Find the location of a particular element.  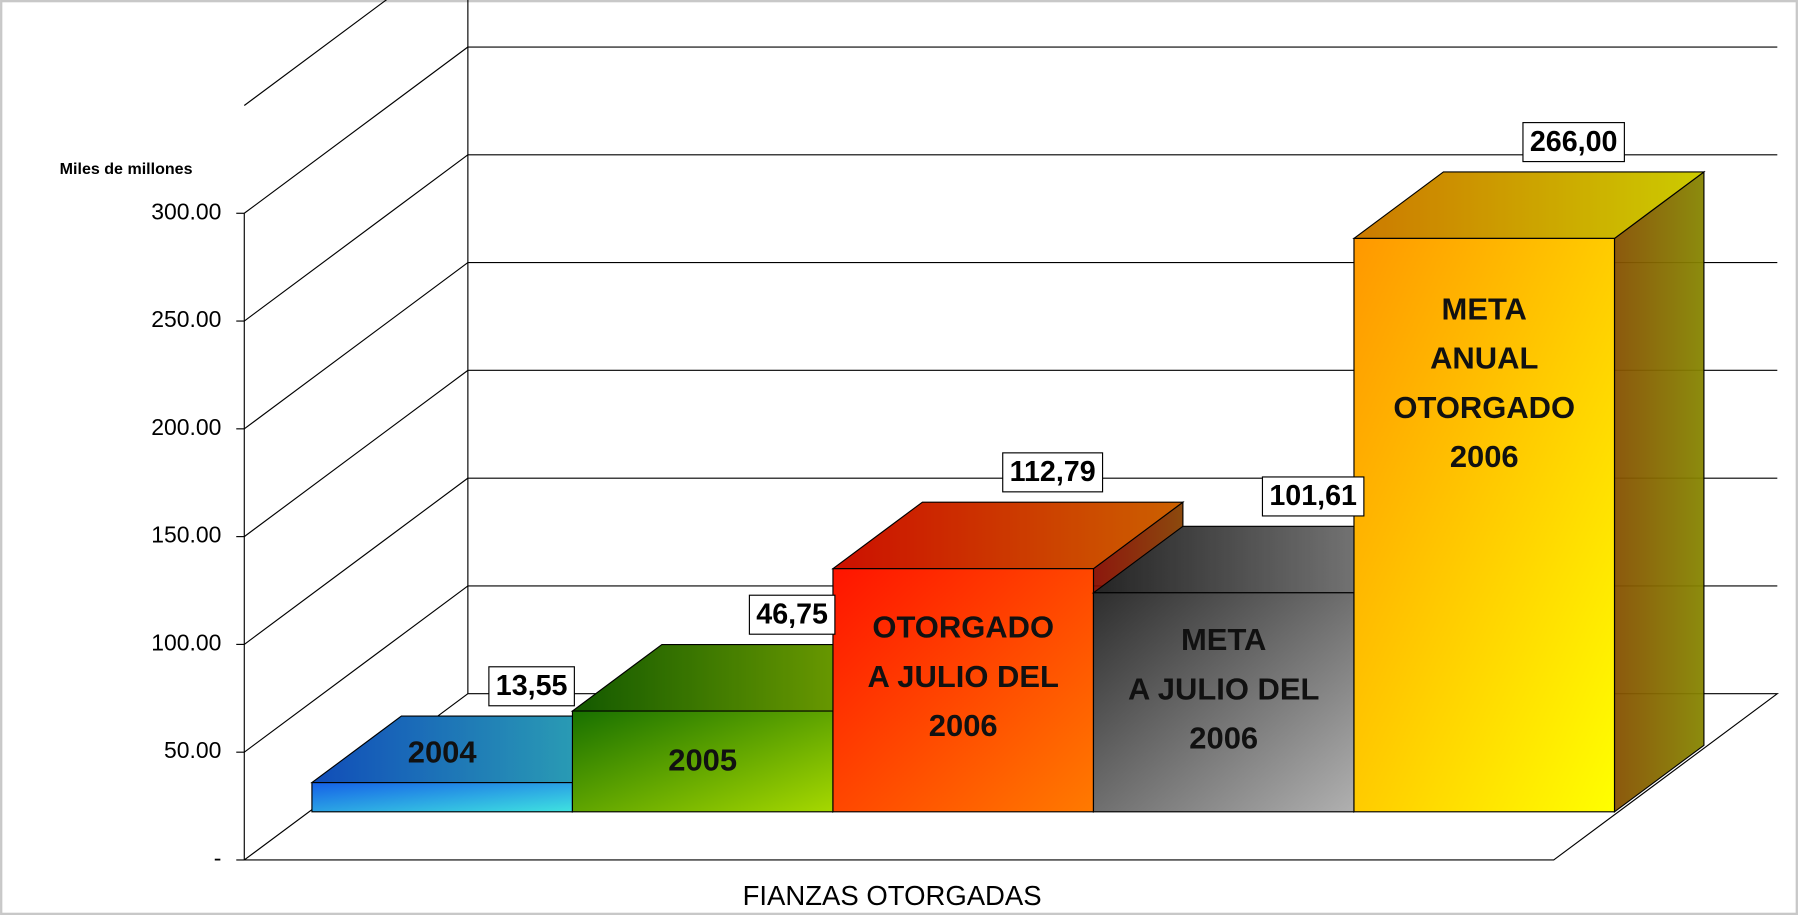

value-label: 101,61 is located at coordinates (1313, 496).